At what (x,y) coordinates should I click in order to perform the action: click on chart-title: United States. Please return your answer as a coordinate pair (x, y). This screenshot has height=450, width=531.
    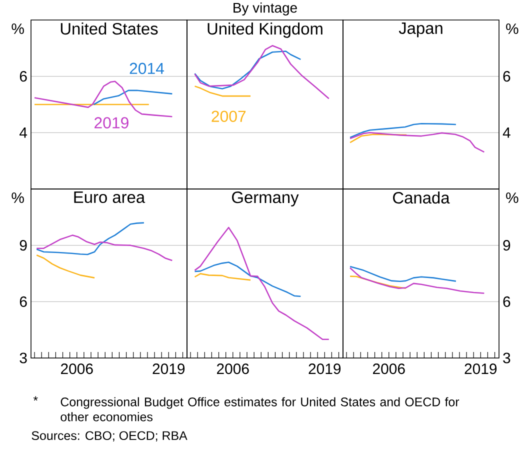
    Looking at the image, I should click on (109, 28).